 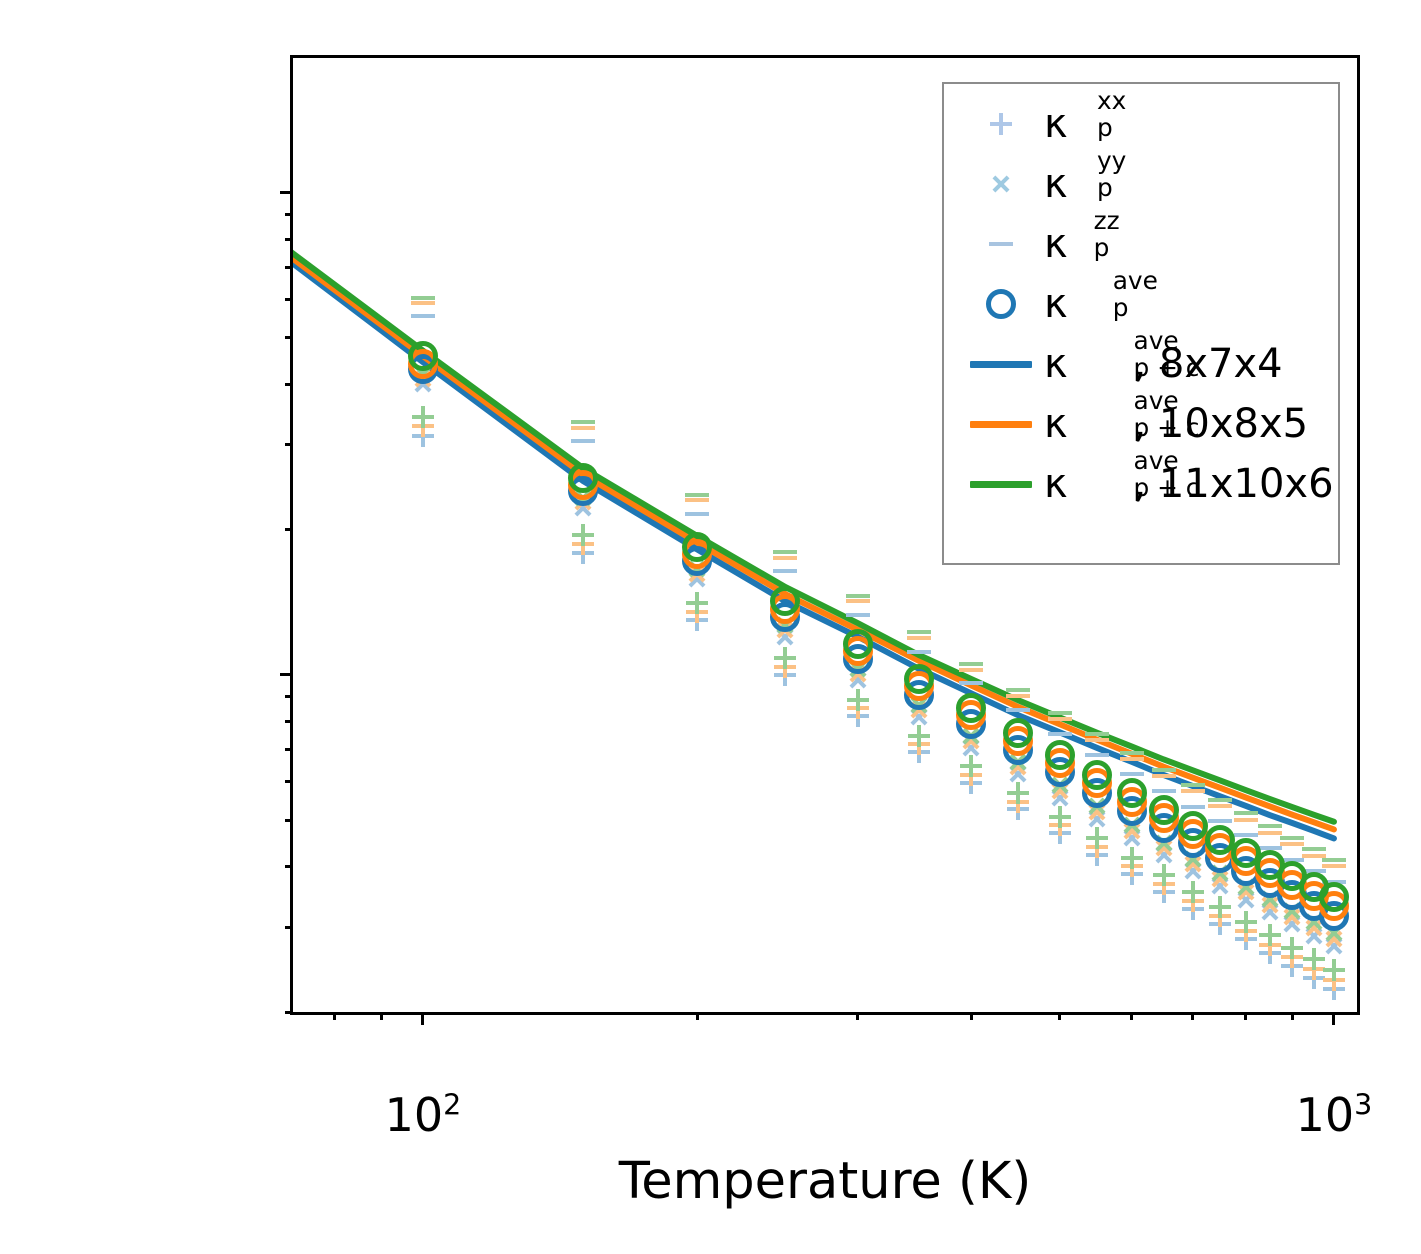 I want to click on legend-marker-dash, so click(x=1001, y=244).